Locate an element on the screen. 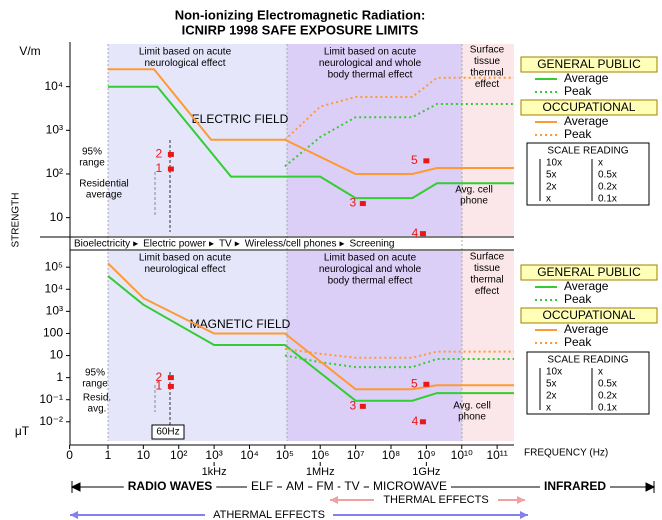 The image size is (662, 520). x-tick-label: 10¹⁰ is located at coordinates (462, 455).